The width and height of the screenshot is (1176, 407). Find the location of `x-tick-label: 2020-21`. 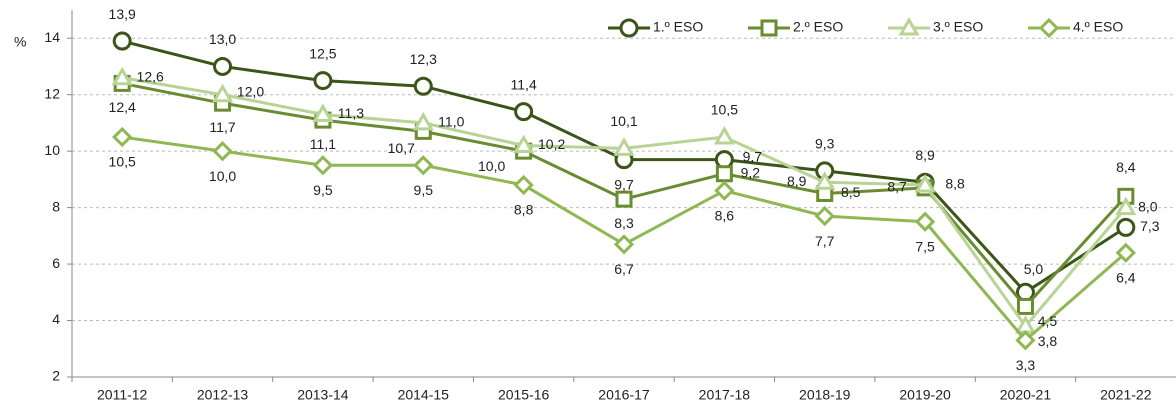

x-tick-label: 2020-21 is located at coordinates (1026, 395).